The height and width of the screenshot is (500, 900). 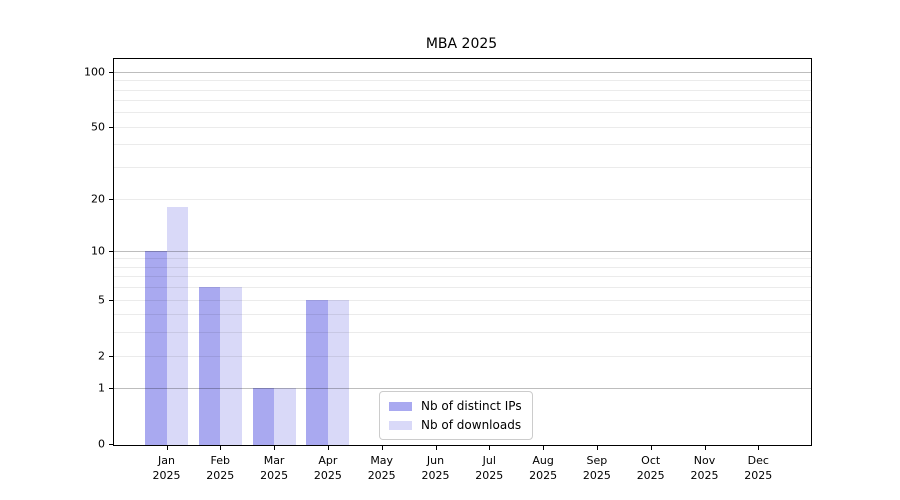 I want to click on x-tick-jan, so click(x=167, y=448).